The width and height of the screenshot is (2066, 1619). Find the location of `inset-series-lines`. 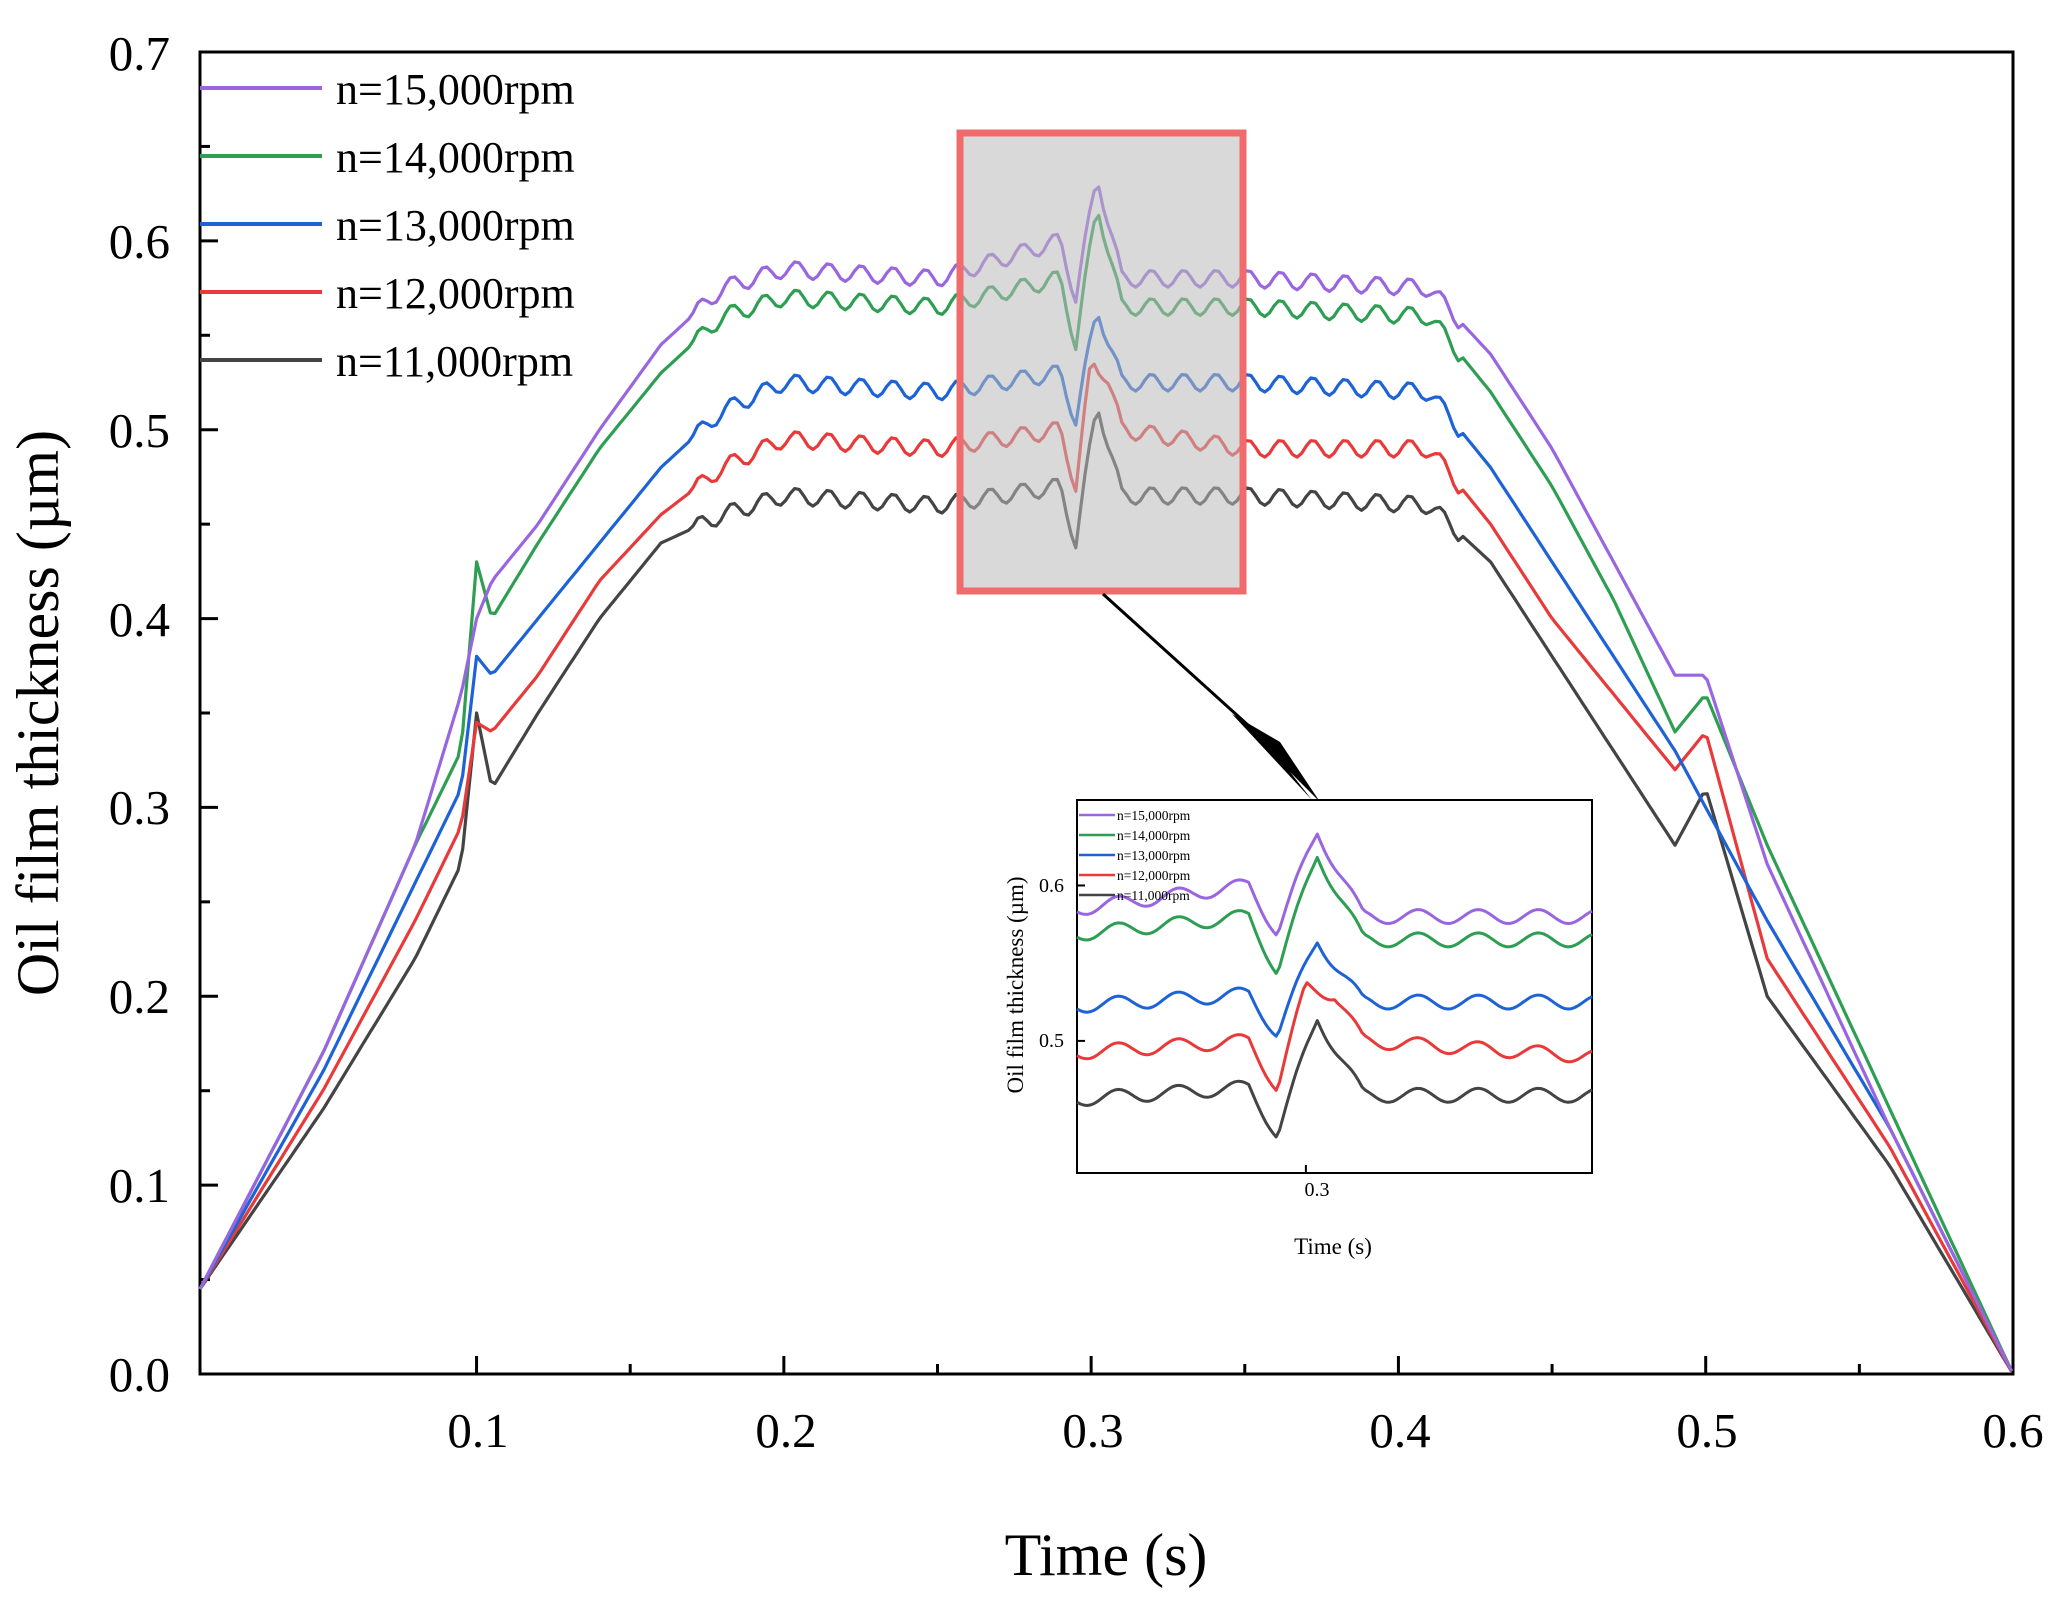

inset-series-lines is located at coordinates (1334, 985).